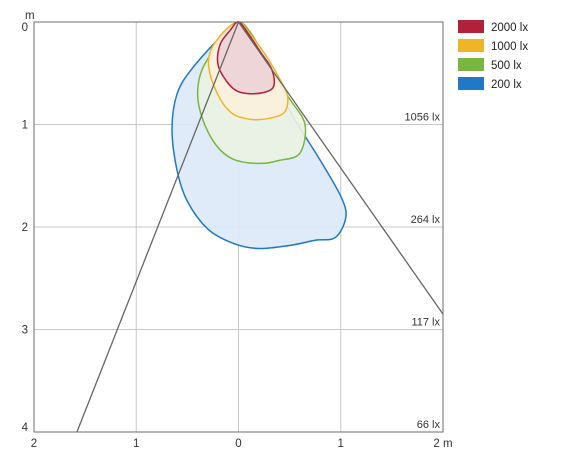 Image resolution: width=567 pixels, height=476 pixels. Describe the element at coordinates (259, 135) in the screenshot. I see `isolux-areas` at that location.